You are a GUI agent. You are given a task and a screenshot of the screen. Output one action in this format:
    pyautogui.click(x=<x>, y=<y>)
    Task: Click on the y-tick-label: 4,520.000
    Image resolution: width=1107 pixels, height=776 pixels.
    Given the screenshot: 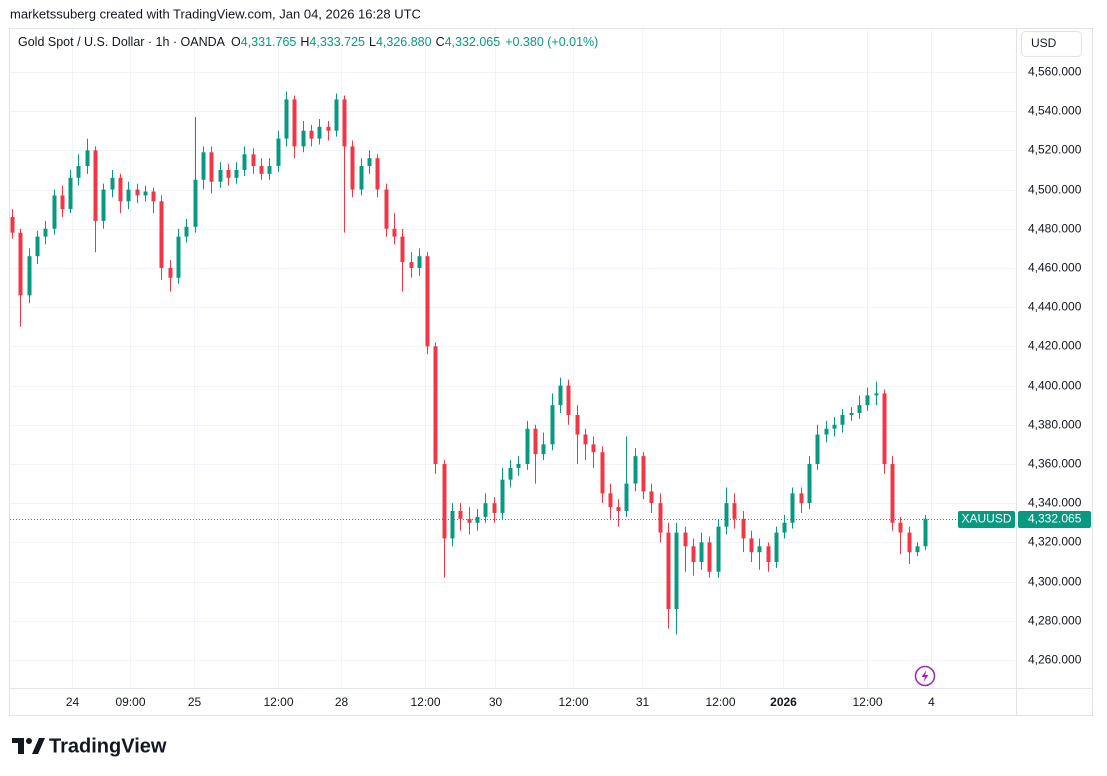 What is the action you would take?
    pyautogui.click(x=1055, y=150)
    